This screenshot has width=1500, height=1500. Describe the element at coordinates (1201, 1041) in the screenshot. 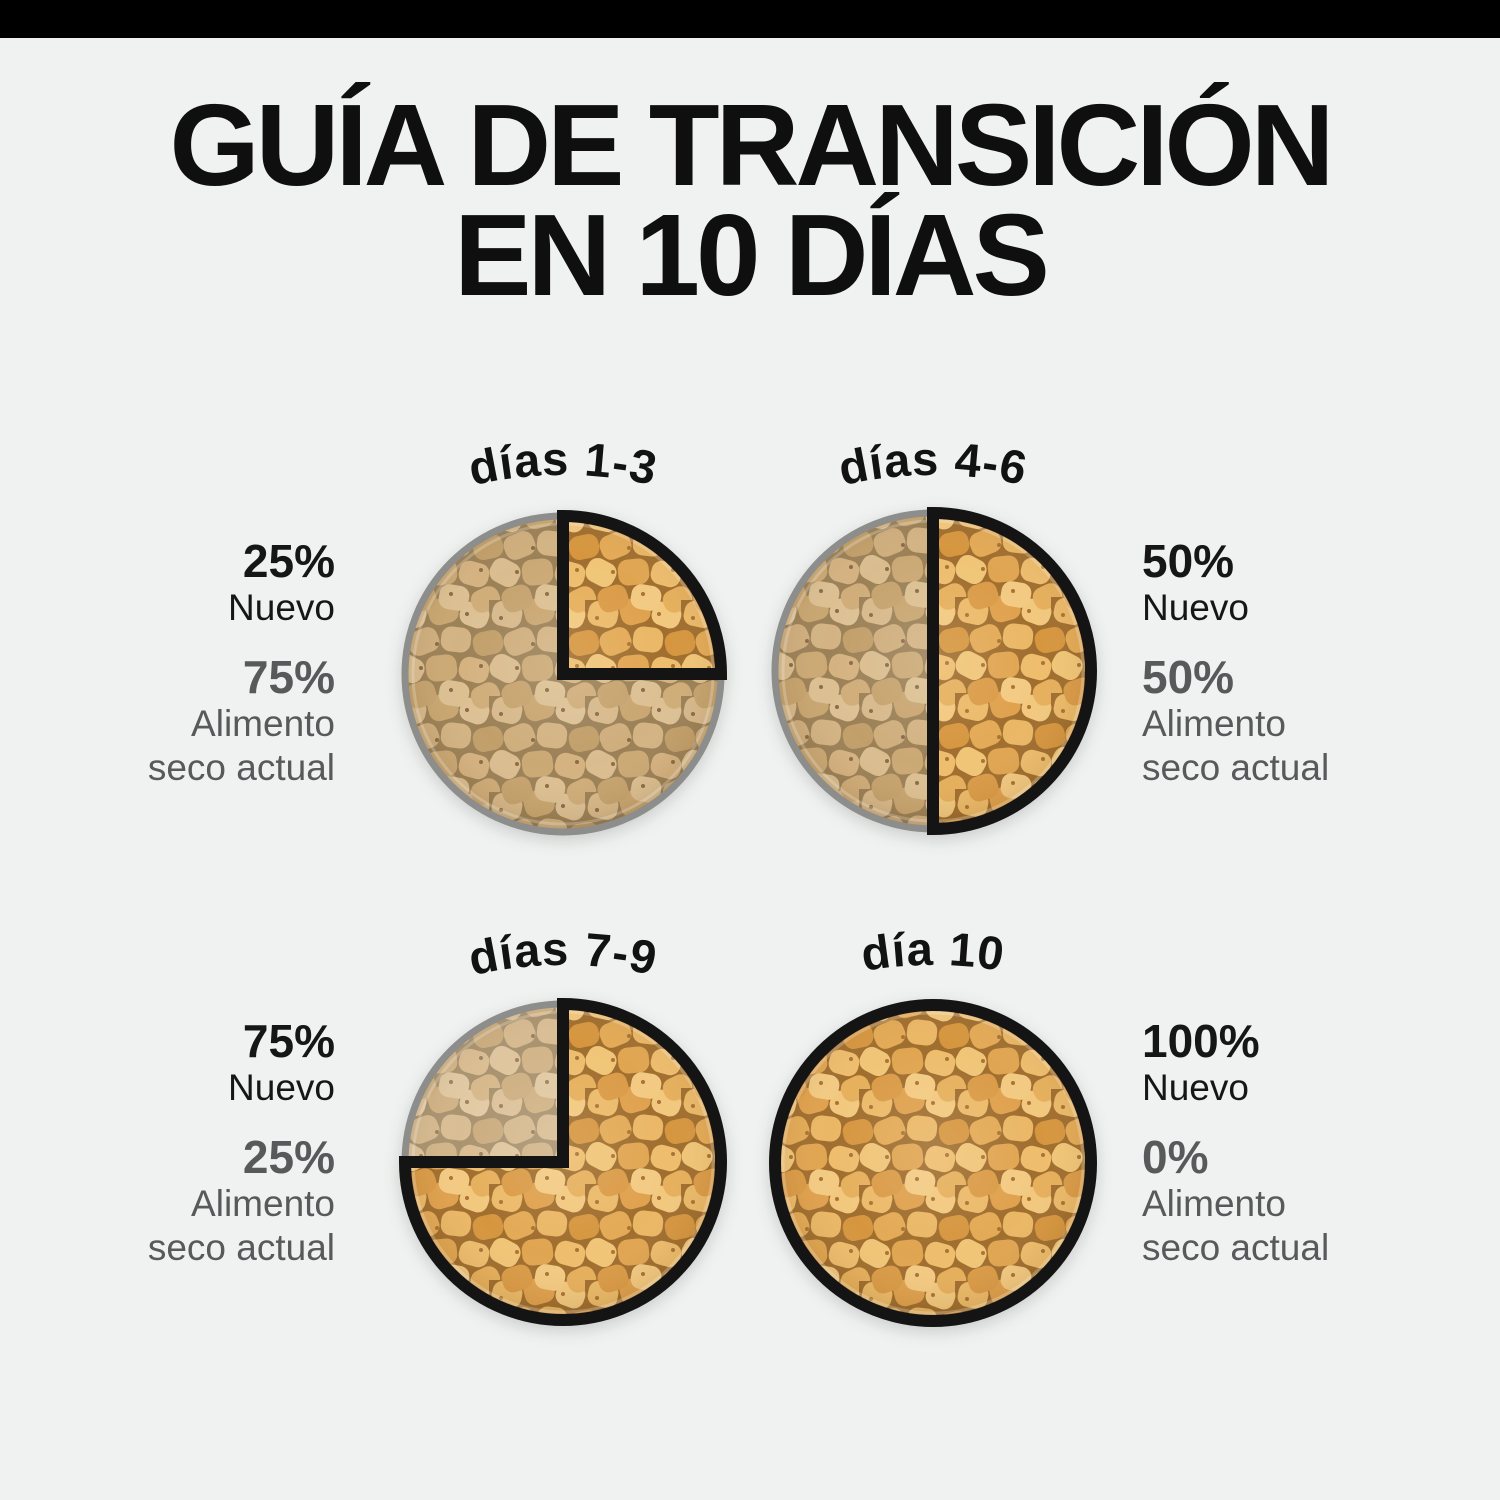

I see `new-food-percent: 100%` at that location.